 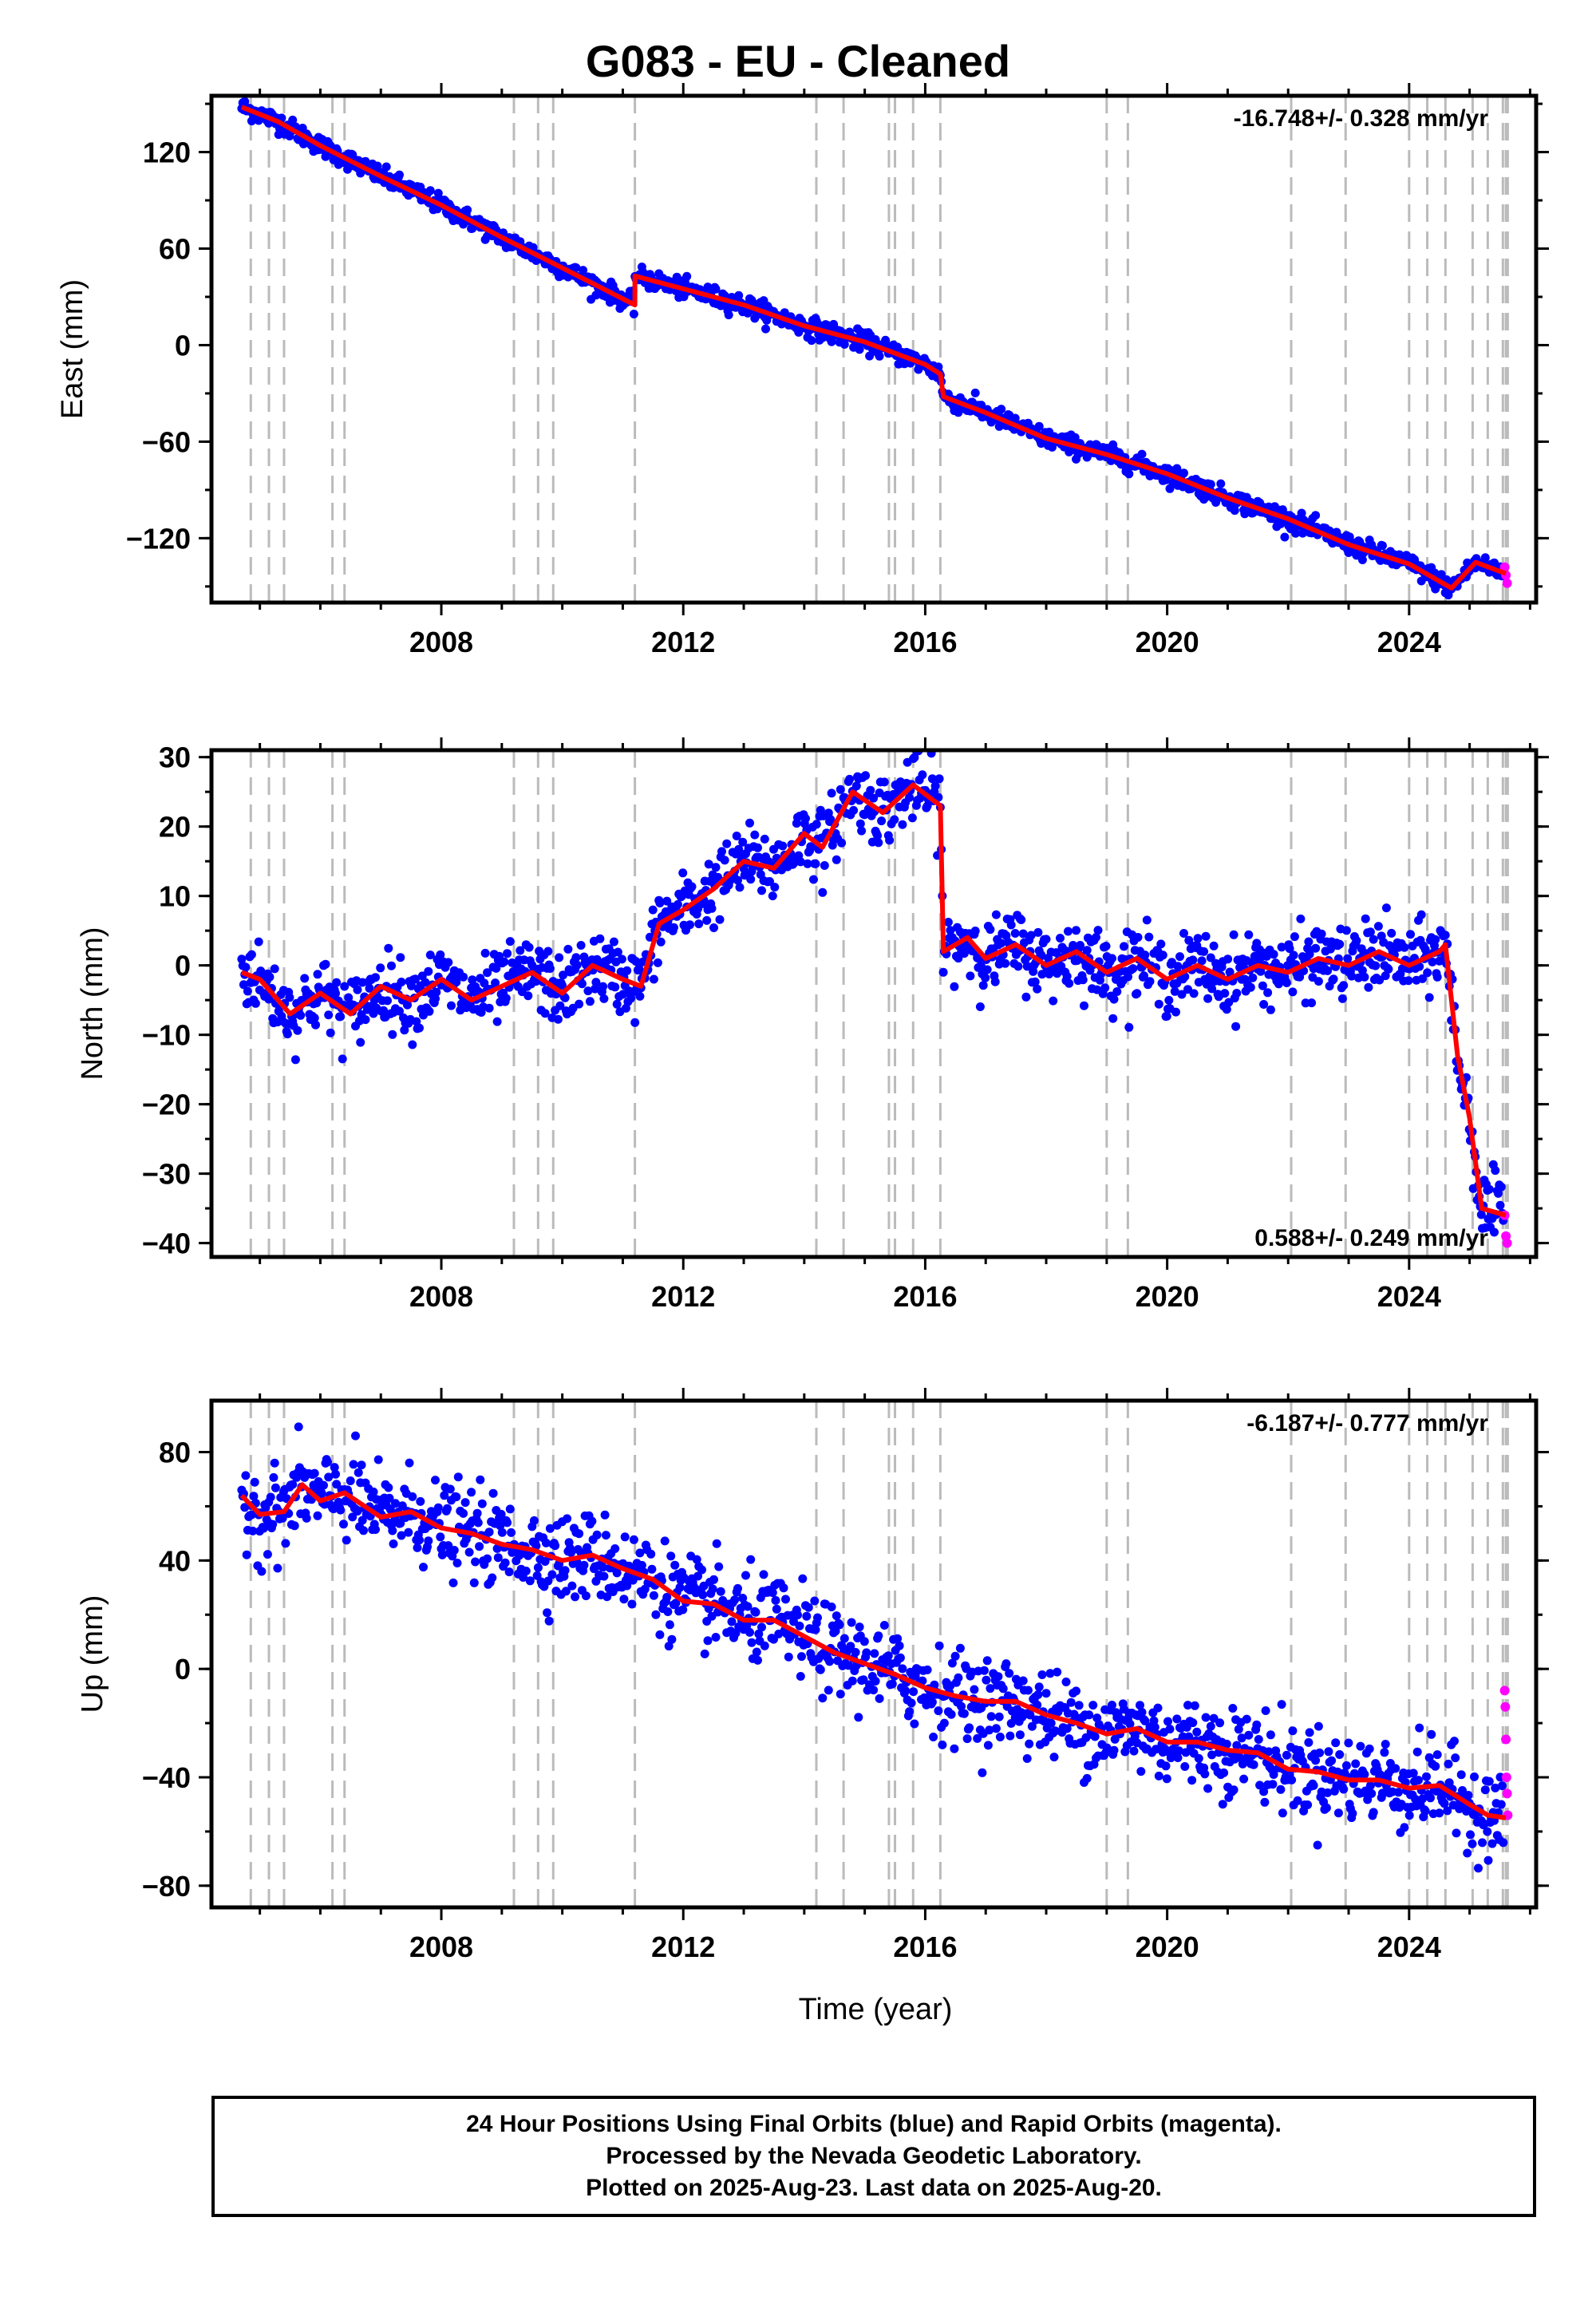 I want to click on y-tick-label: −80, so click(x=166, y=1886).